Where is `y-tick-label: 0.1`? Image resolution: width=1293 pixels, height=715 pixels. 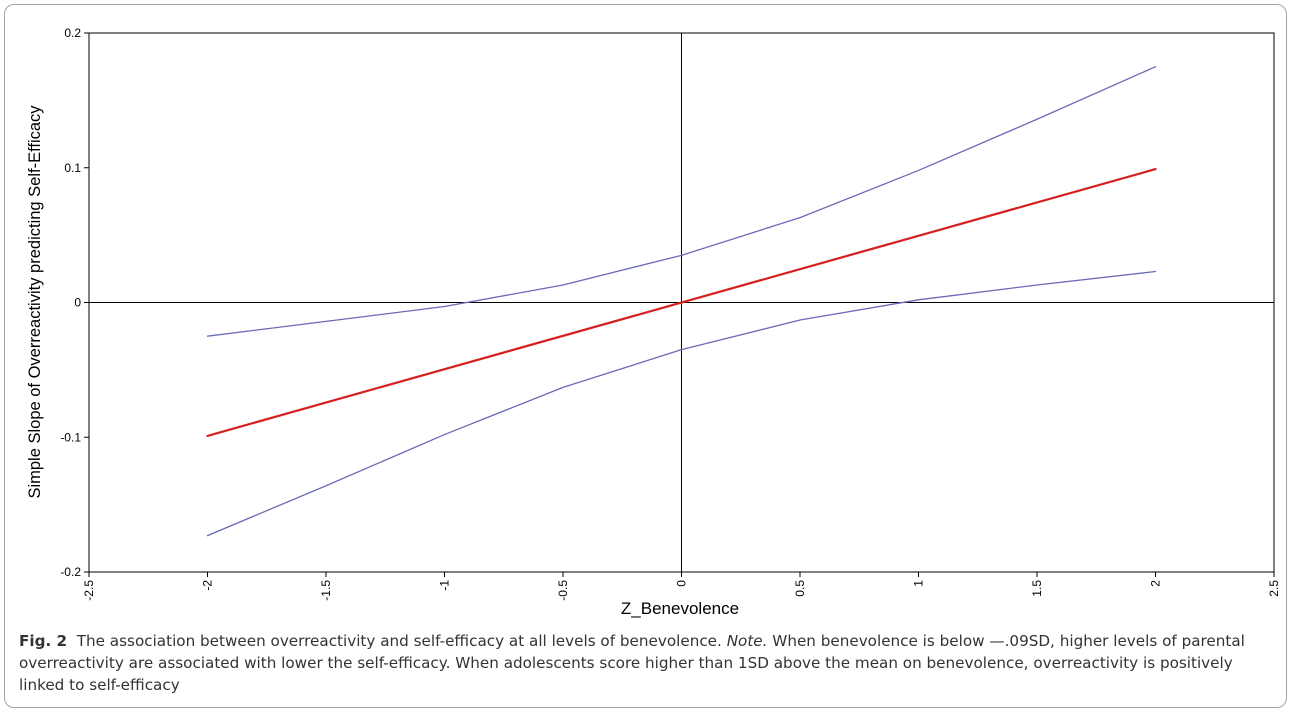
y-tick-label: 0.1 is located at coordinates (72, 168).